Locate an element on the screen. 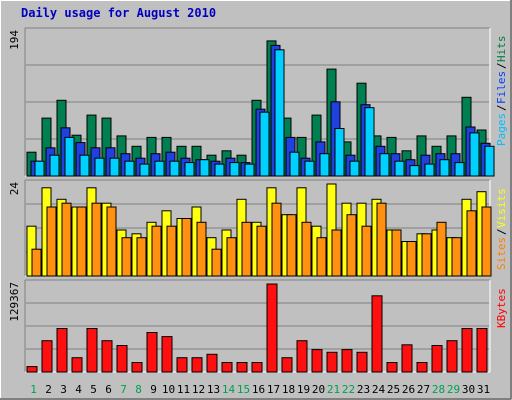  panel-mid-max-label: 24 is located at coordinates (14, 189).